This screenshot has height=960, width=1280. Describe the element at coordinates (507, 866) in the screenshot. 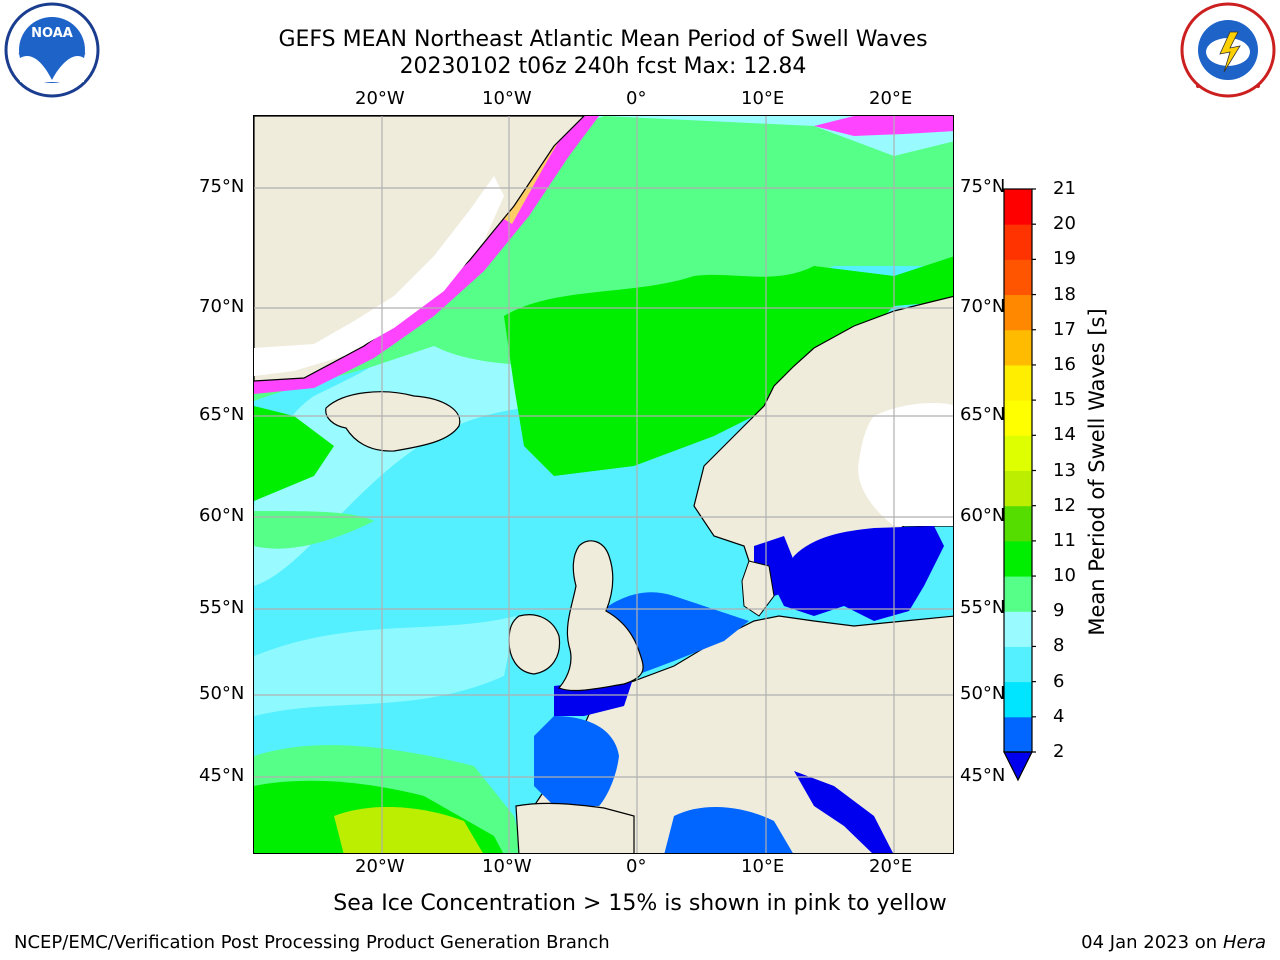

I see `lon-label-bottom: 10°W` at that location.